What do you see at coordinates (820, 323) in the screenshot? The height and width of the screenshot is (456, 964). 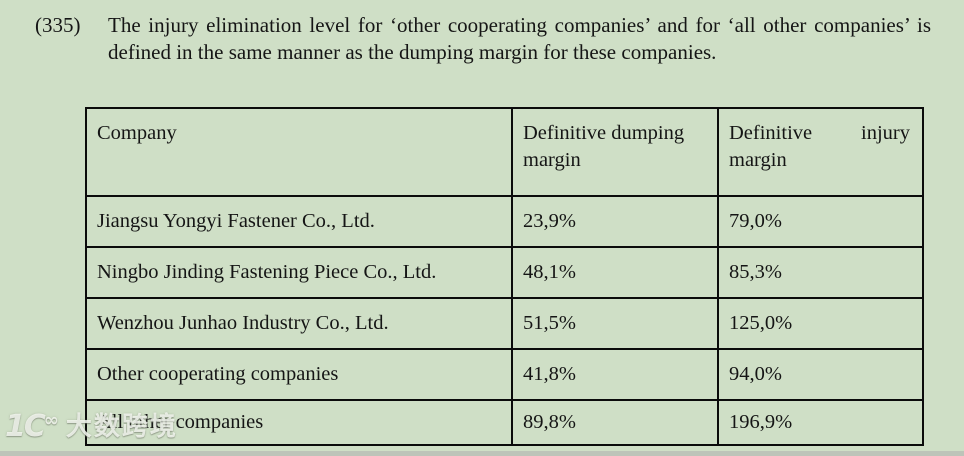 I see `injury-margin-cell: 125,0%` at bounding box center [820, 323].